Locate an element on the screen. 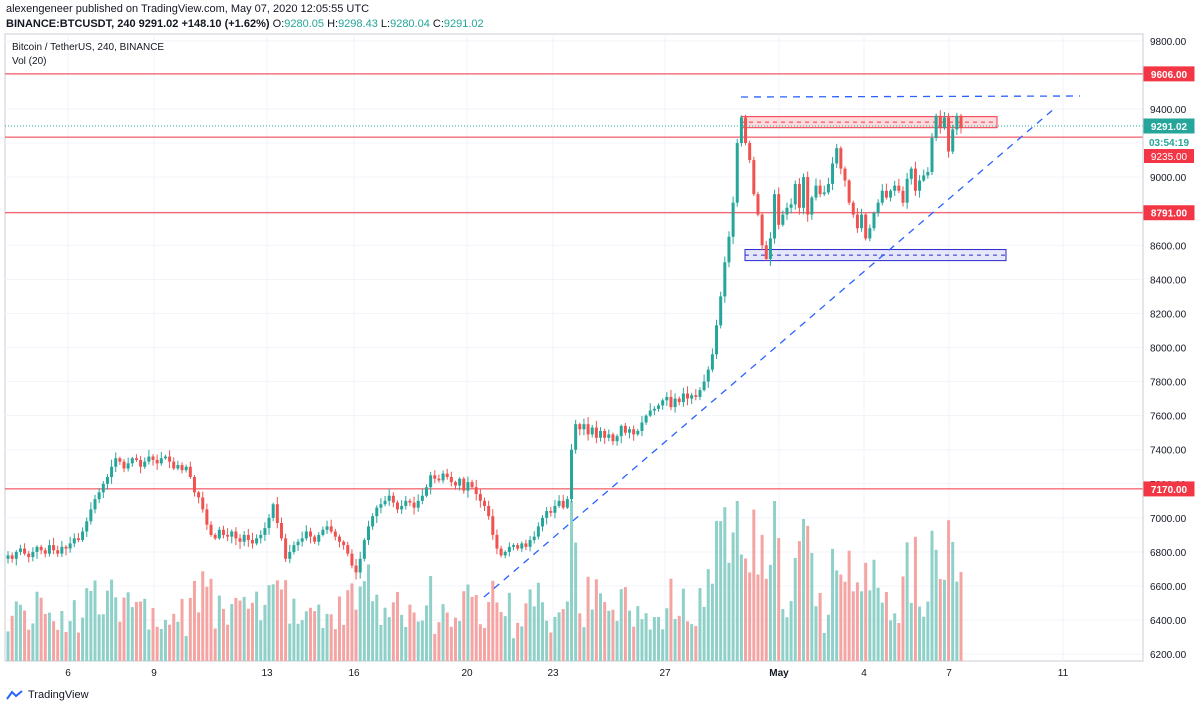 This screenshot has height=711, width=1200. price-tick-label: 9000.00 is located at coordinates (1168, 178).